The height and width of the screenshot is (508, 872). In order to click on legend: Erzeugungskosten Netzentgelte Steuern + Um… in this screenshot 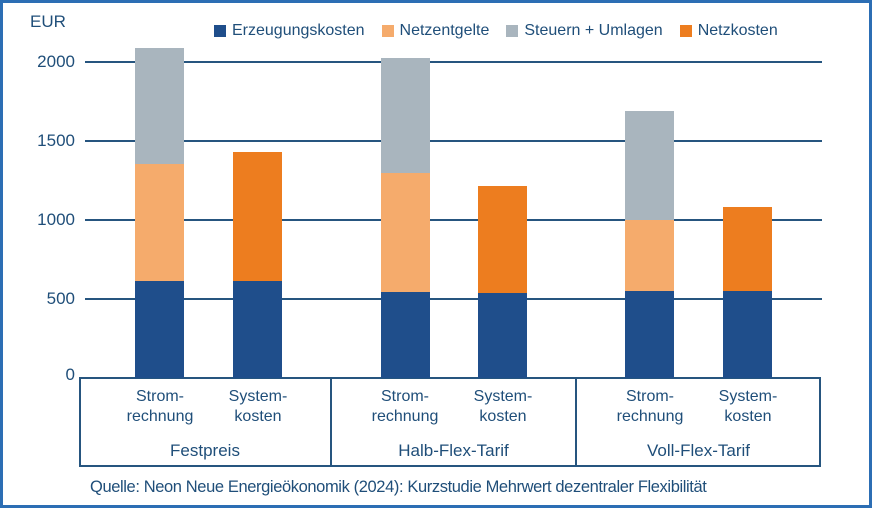, I will do `click(496, 31)`.